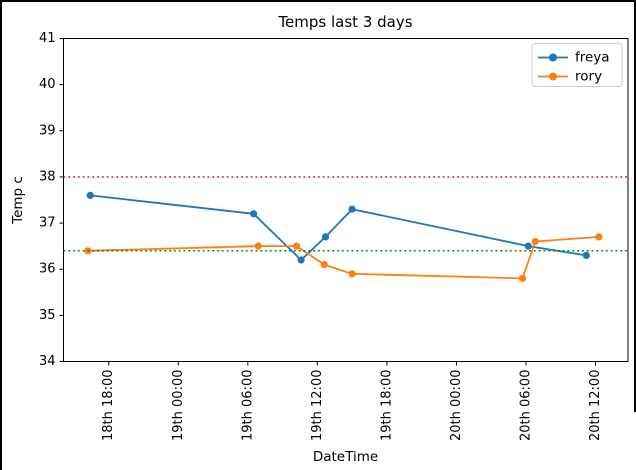 The image size is (636, 470). What do you see at coordinates (592, 58) in the screenshot?
I see `legend-label-freya: freya` at bounding box center [592, 58].